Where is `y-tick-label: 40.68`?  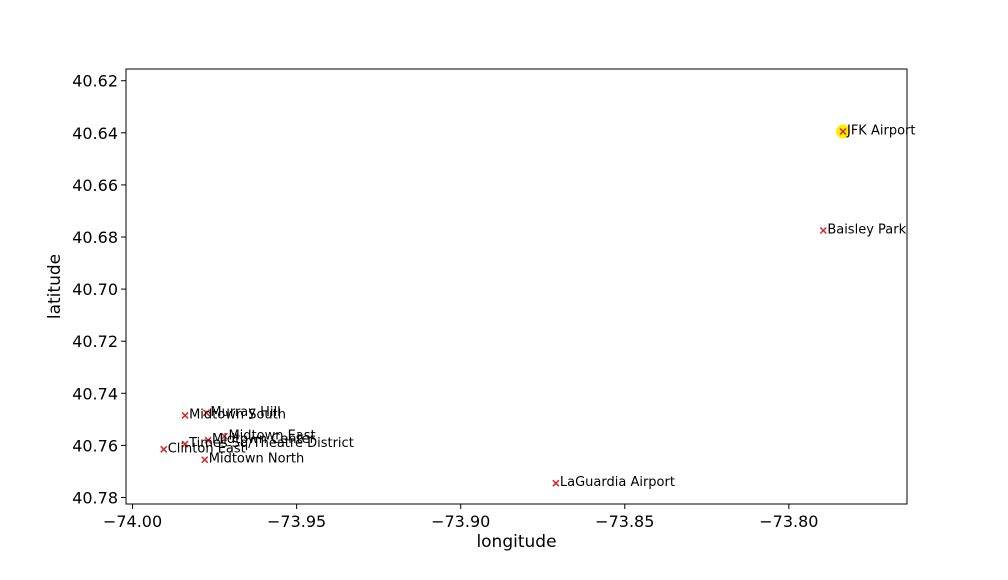
y-tick-label: 40.68 is located at coordinates (95, 237).